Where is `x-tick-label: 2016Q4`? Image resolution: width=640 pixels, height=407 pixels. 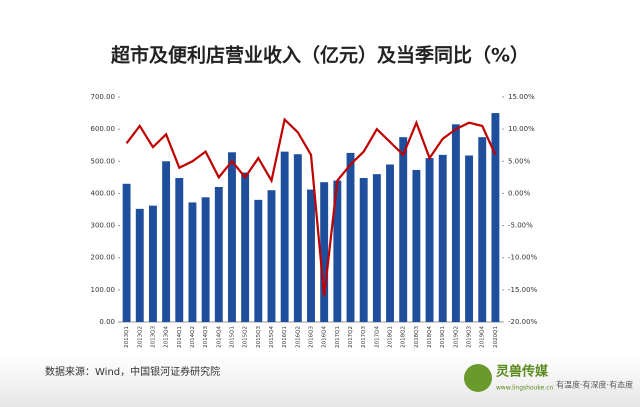
x-tick-label: 2016Q4 is located at coordinates (325, 337).